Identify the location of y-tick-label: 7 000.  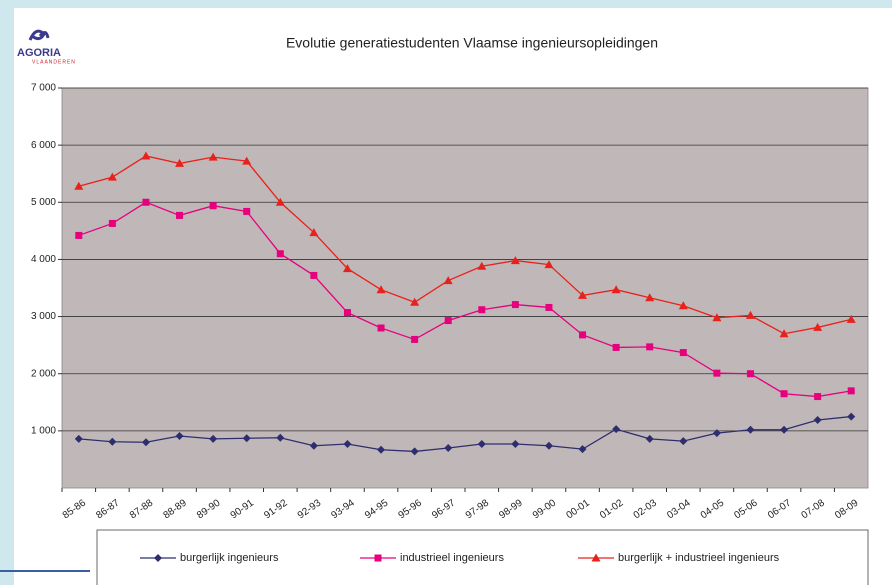
(43, 88).